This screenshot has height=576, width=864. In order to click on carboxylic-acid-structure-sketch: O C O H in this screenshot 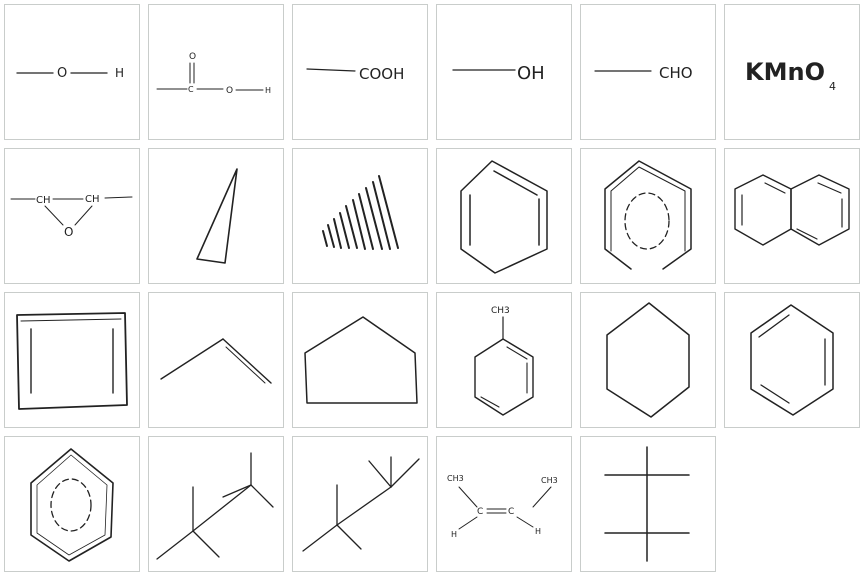, I will do `click(216, 72)`.